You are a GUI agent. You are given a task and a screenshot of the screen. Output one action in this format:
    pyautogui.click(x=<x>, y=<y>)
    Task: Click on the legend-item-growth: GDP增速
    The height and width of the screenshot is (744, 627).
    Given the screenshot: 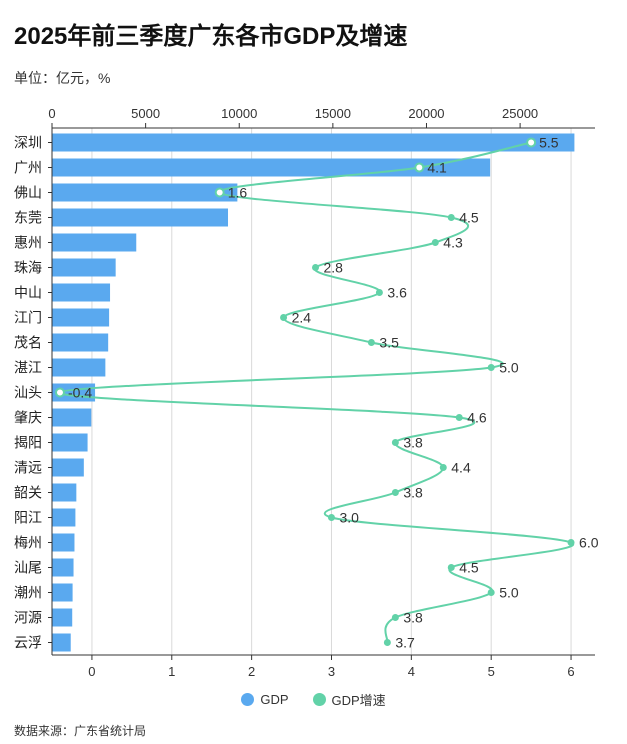 What is the action you would take?
    pyautogui.click(x=349, y=699)
    